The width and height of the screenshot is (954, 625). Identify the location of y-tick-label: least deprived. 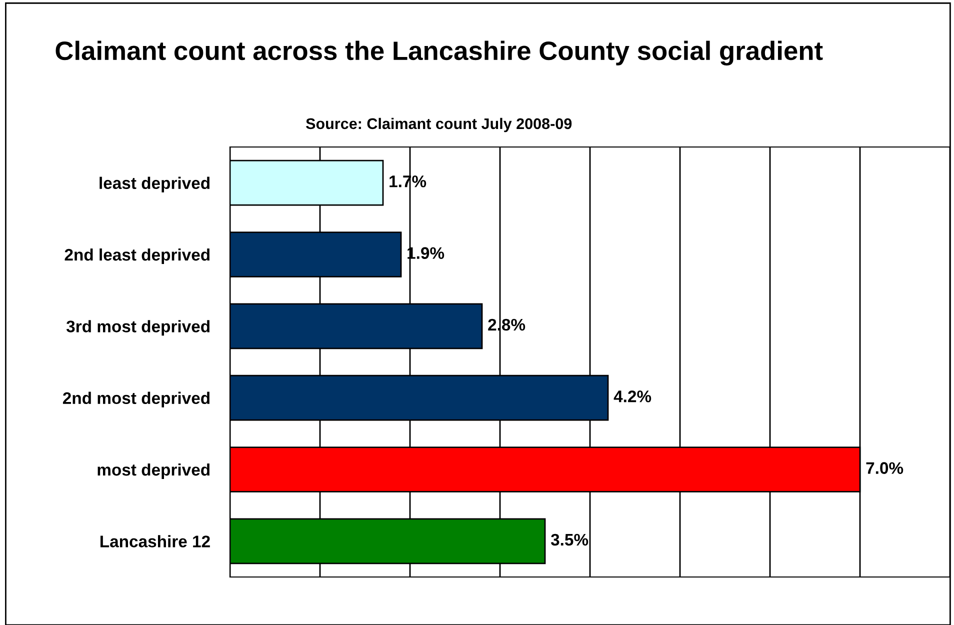
(155, 184).